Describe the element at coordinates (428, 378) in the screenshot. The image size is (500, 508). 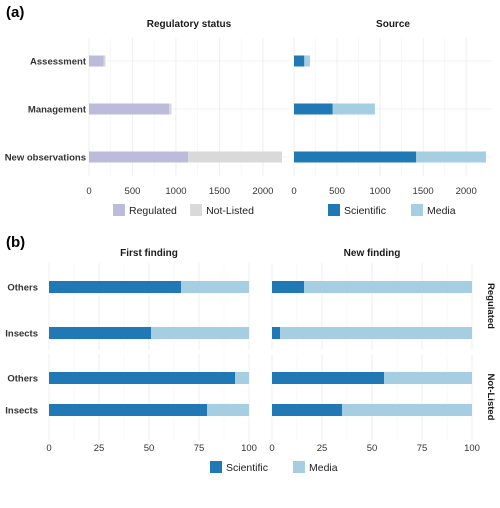
I see `b-new-finding-not-listed-bar-others-media` at that location.